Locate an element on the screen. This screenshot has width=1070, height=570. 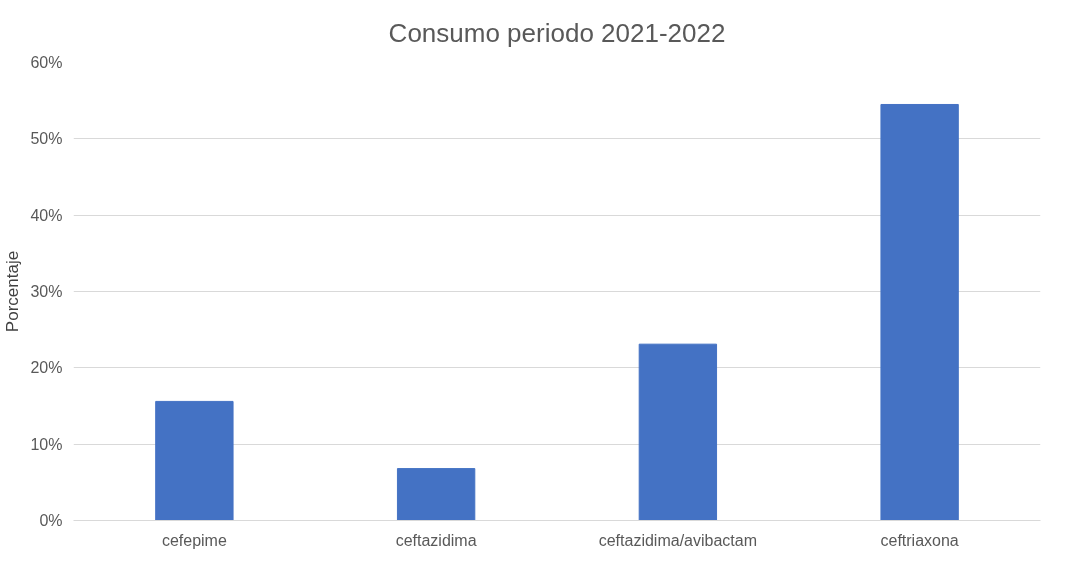
chart-title: Consumo periodo 2021-2022 is located at coordinates (557, 32).